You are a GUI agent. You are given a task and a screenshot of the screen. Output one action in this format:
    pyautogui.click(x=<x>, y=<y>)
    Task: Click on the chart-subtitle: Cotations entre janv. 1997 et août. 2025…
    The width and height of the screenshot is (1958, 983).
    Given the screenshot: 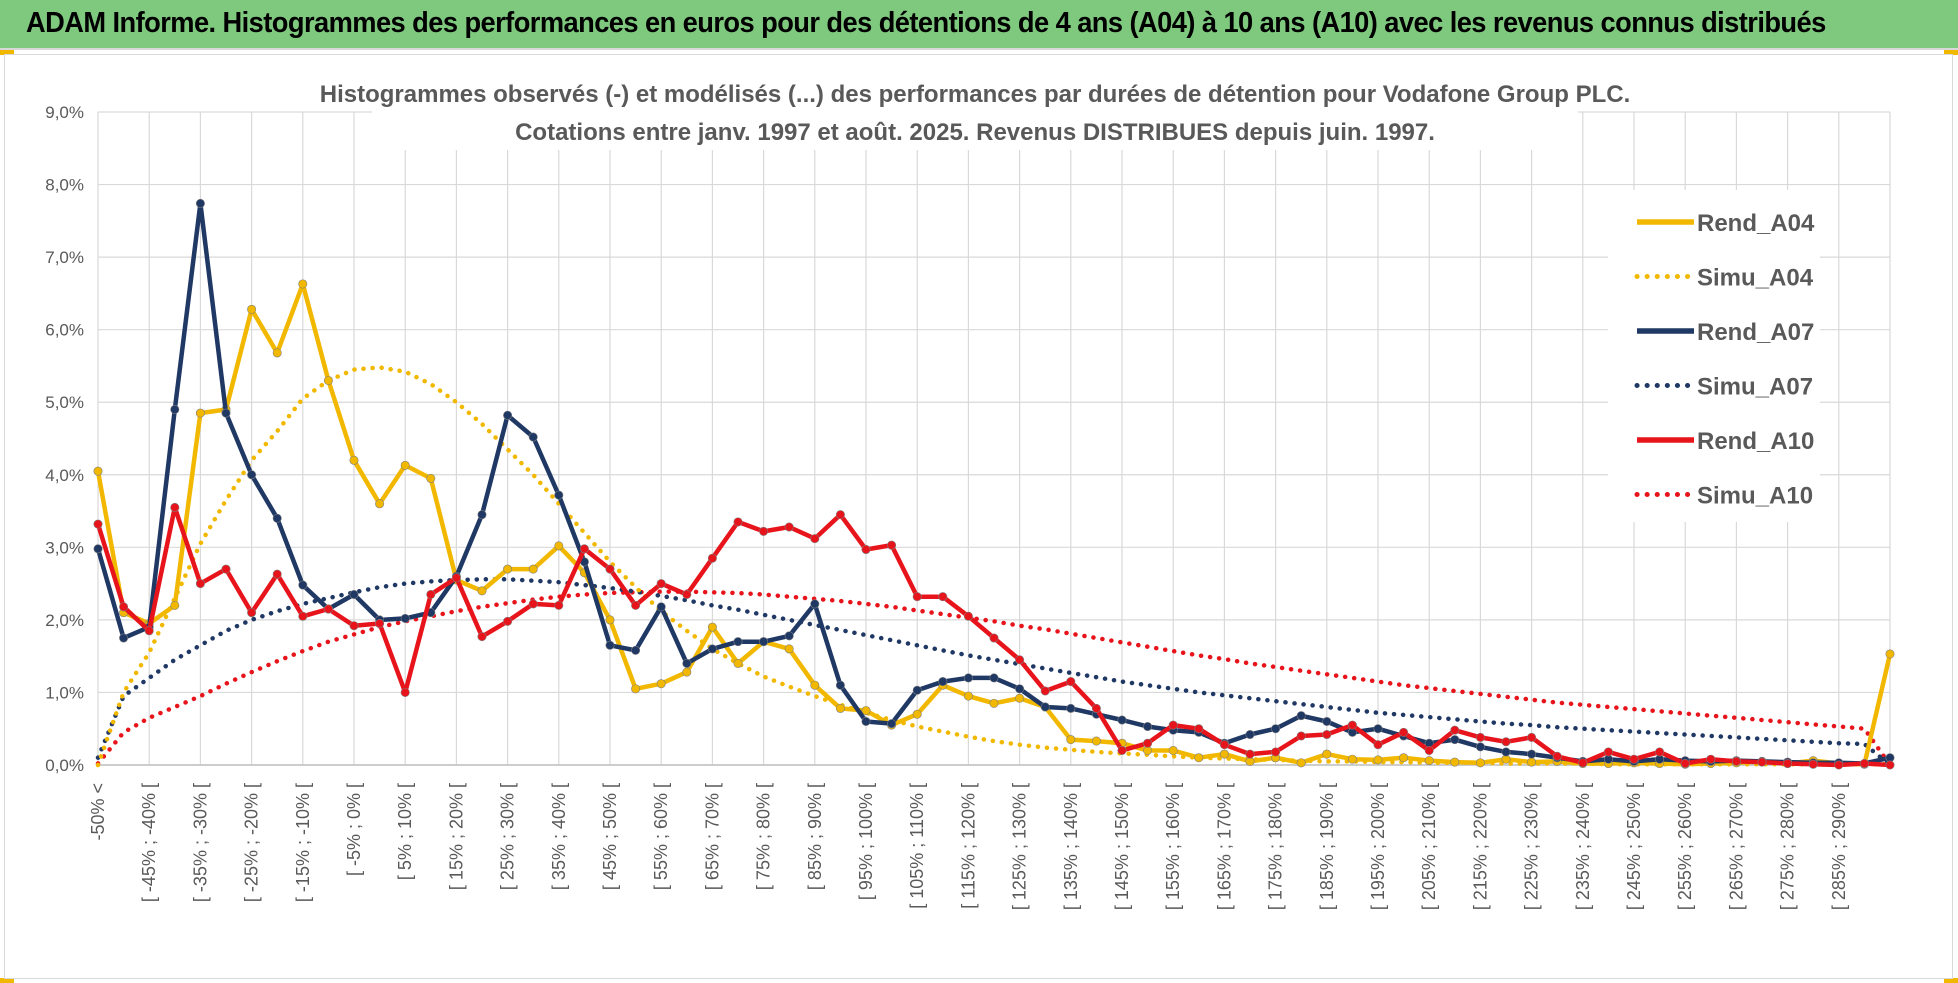 What is the action you would take?
    pyautogui.click(x=975, y=132)
    